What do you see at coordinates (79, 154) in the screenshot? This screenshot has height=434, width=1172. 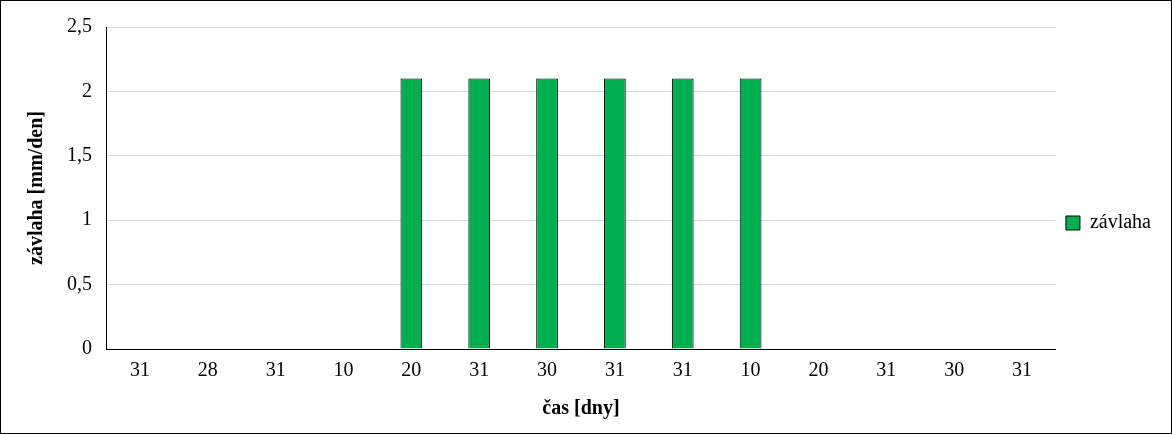 I see `y-tick-label: 1,5` at bounding box center [79, 154].